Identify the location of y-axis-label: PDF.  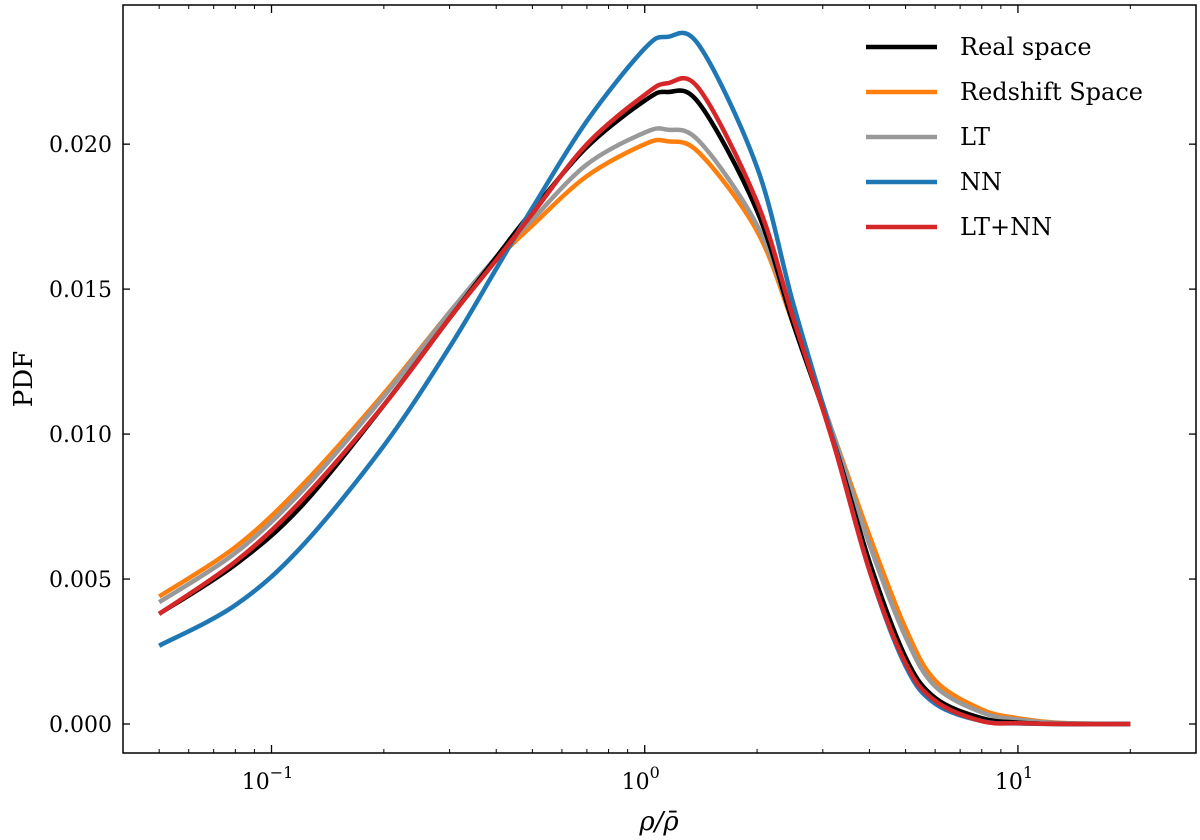
(24, 379).